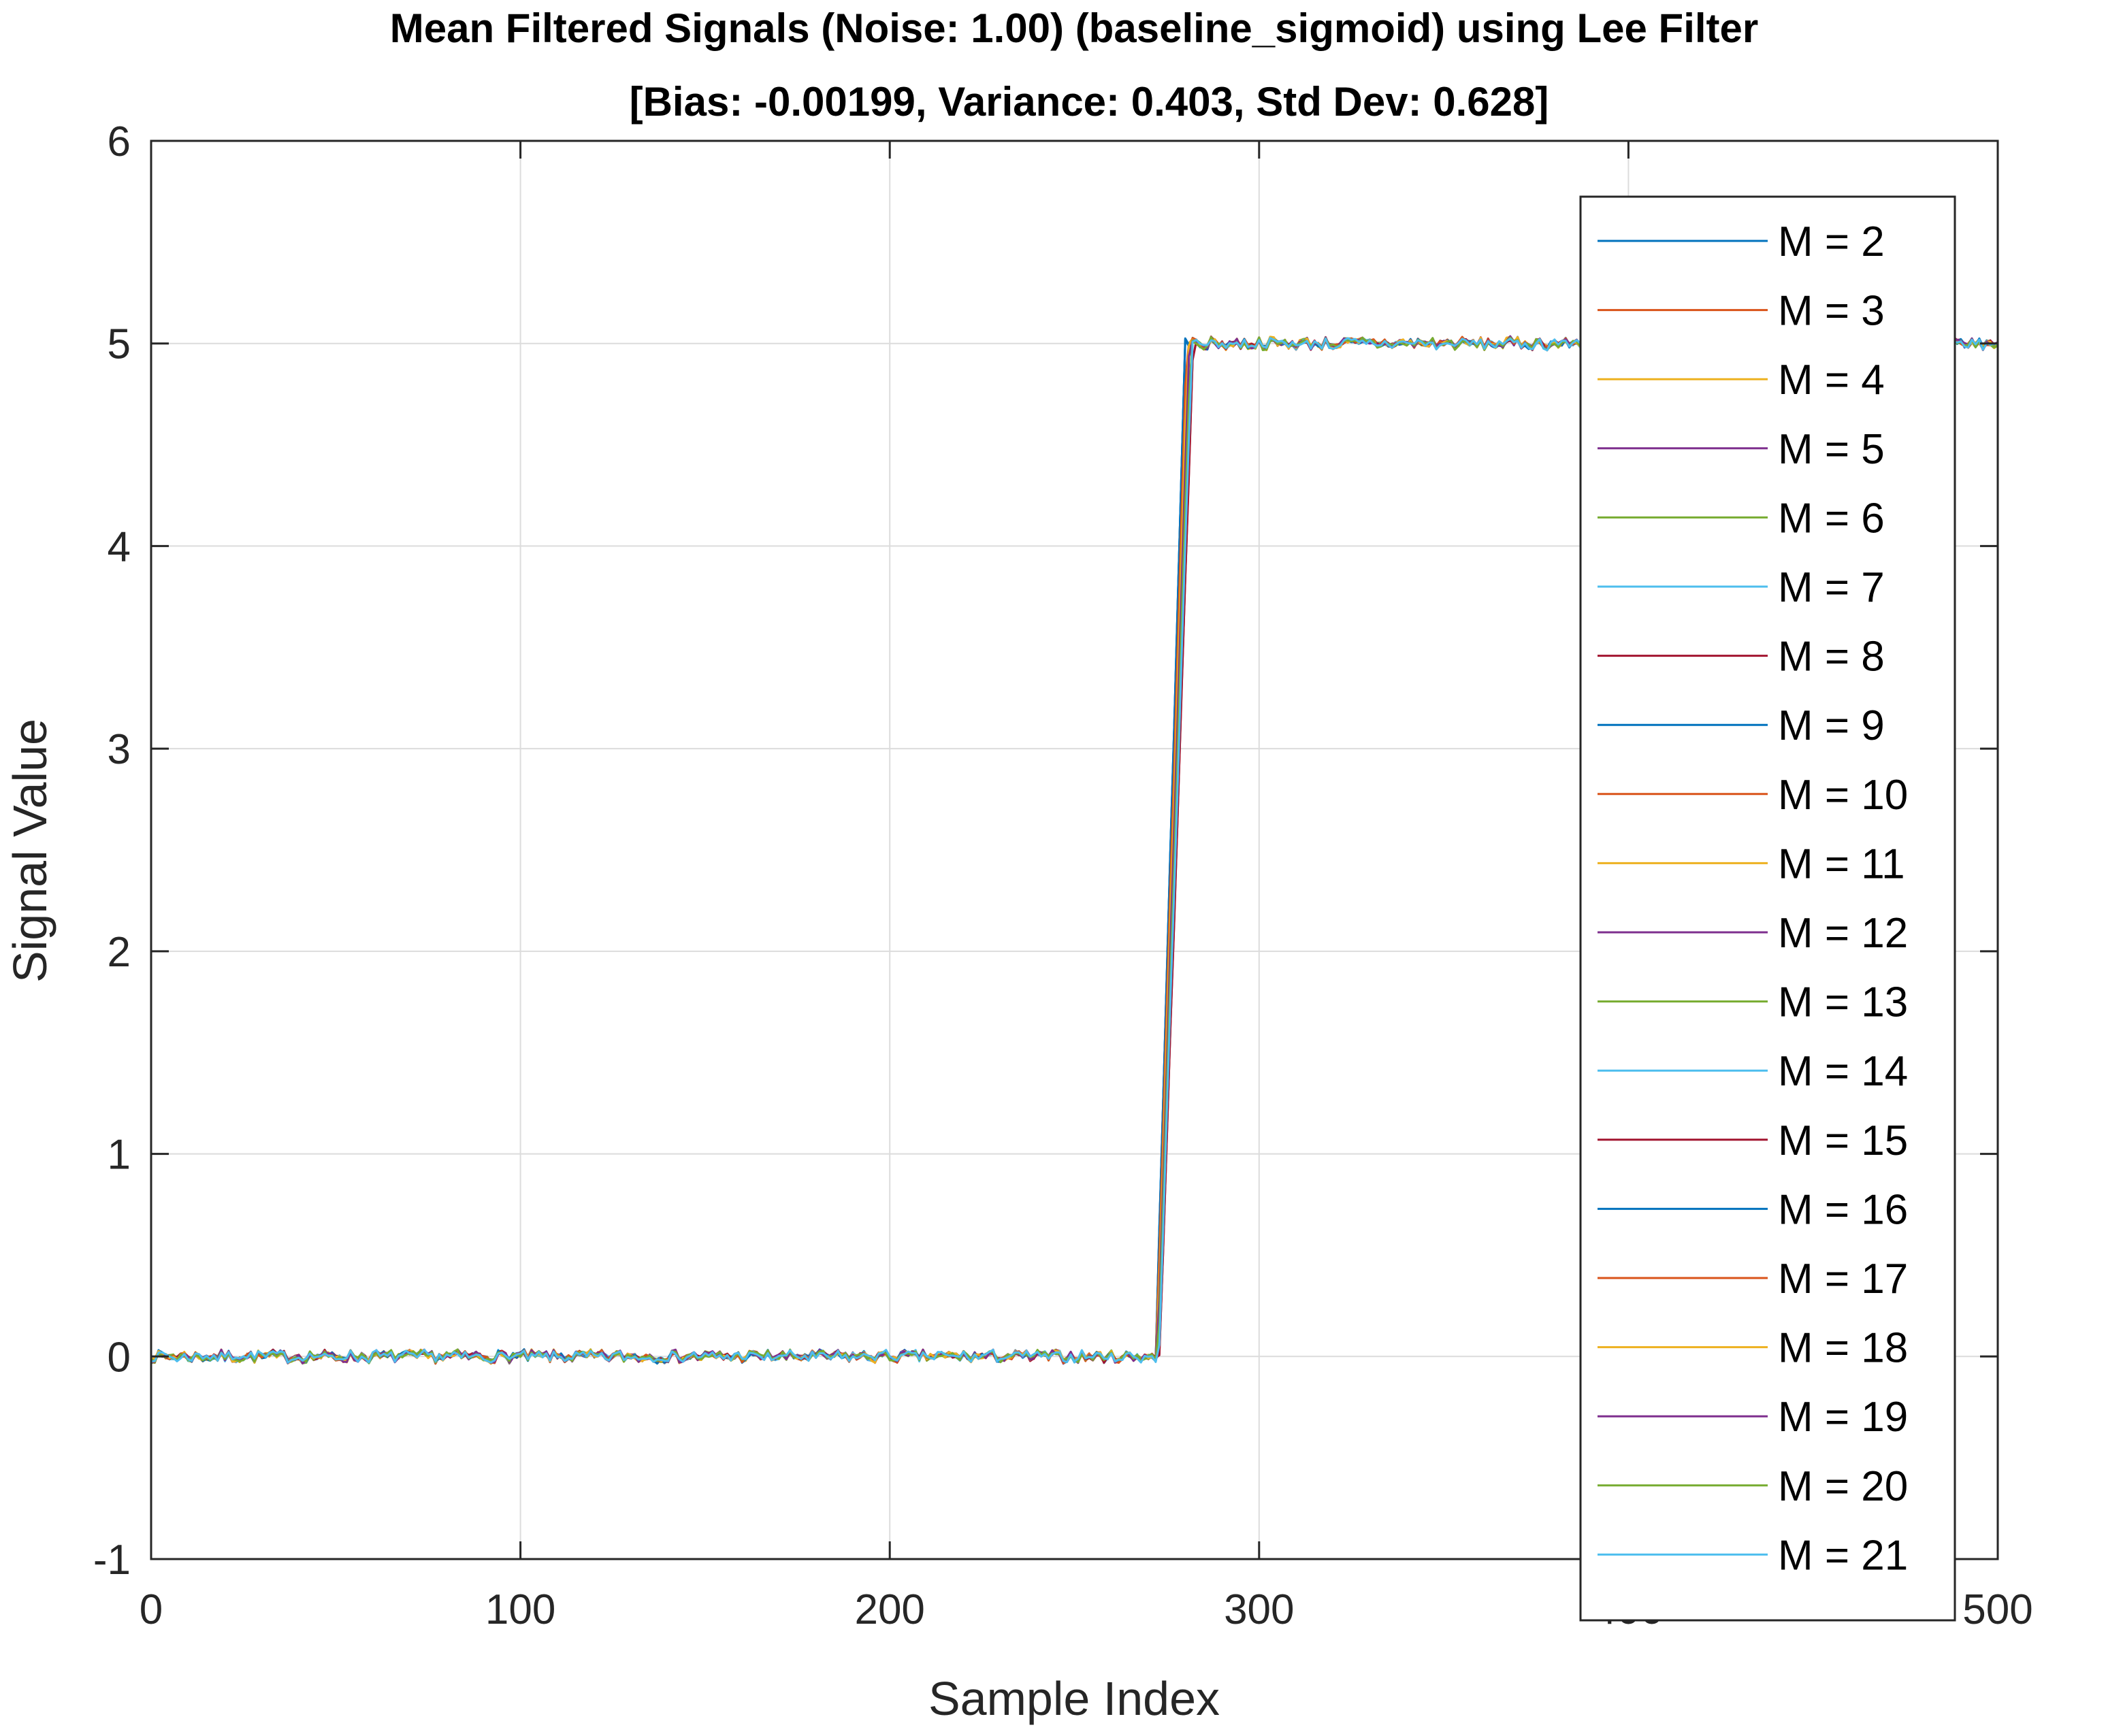 The height and width of the screenshot is (1736, 2123). Describe the element at coordinates (119, 344) in the screenshot. I see `y-tick-label: 5` at that location.